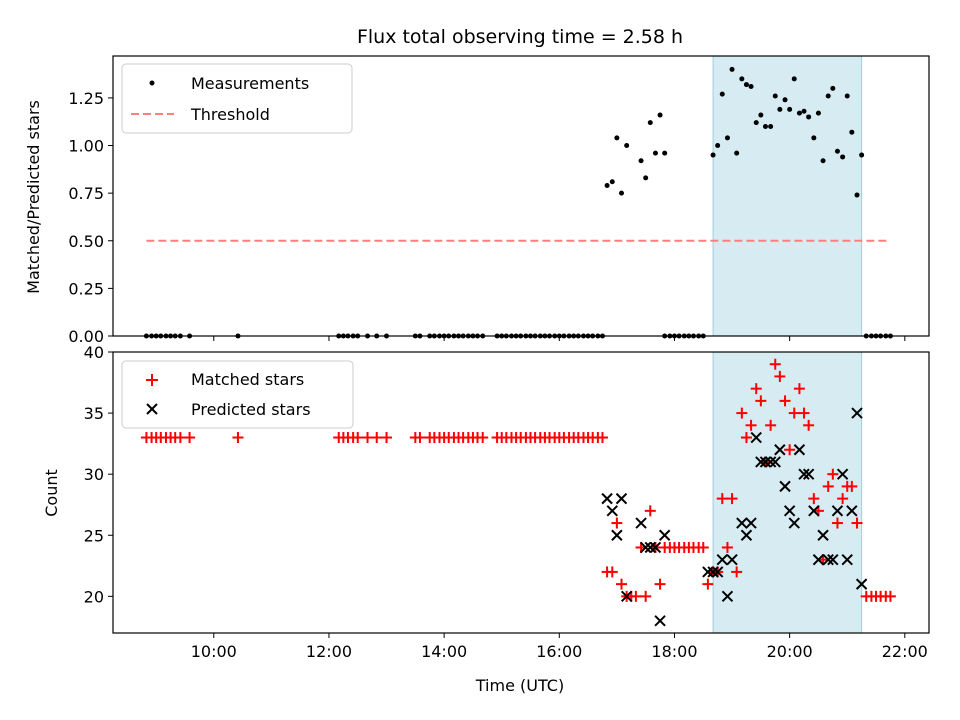  Describe the element at coordinates (90, 217) in the screenshot. I see `top-y-axis: 0.00 0.25 0.50 0.75 1.00 1.25` at that location.